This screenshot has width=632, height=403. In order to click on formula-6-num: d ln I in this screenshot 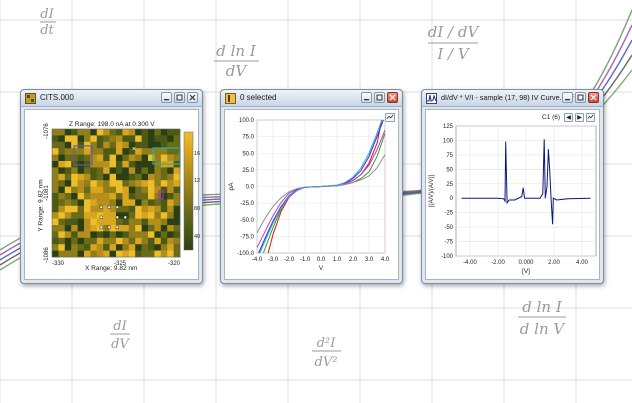, I will do `click(542, 307)`.